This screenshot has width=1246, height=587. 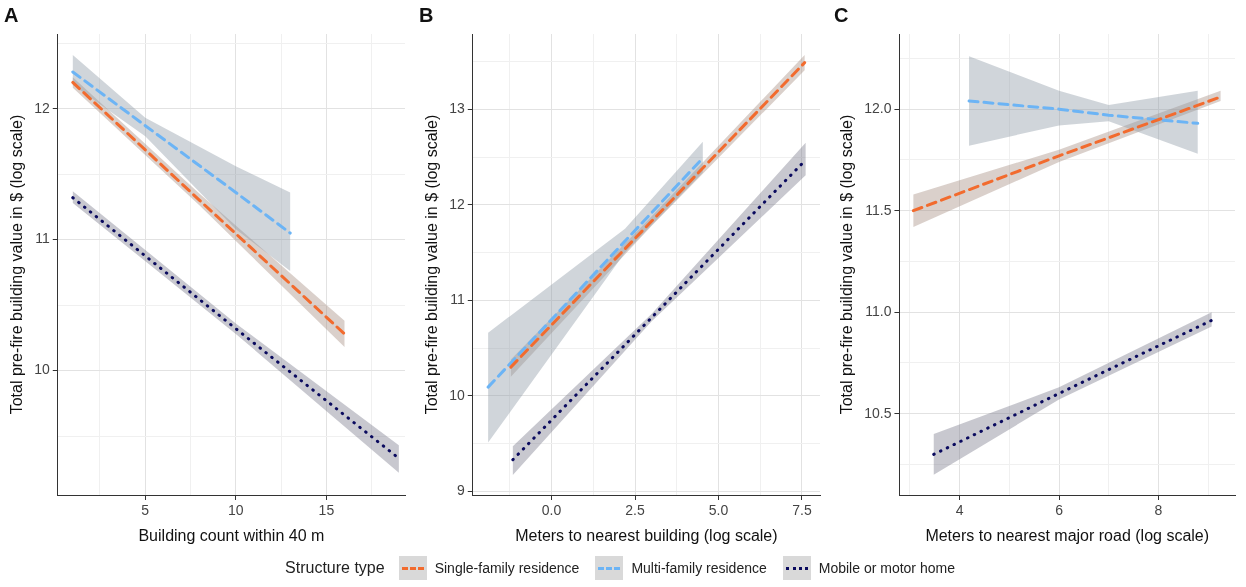 What do you see at coordinates (231, 535) in the screenshot?
I see `x-axis-title: Building count within 40 m` at bounding box center [231, 535].